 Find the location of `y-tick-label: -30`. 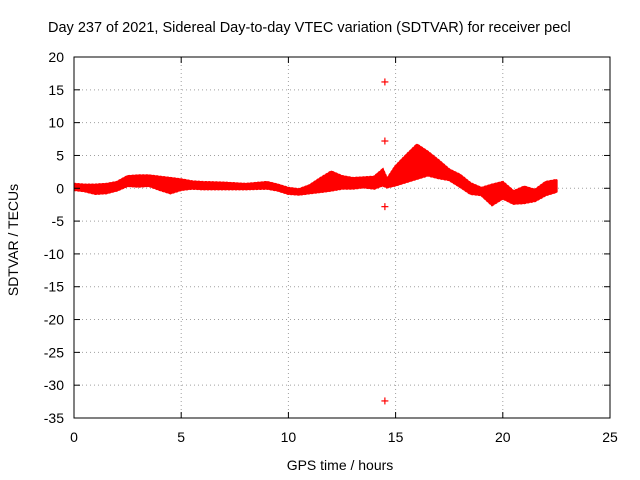

y-tick-label: -30 is located at coordinates (54, 385).